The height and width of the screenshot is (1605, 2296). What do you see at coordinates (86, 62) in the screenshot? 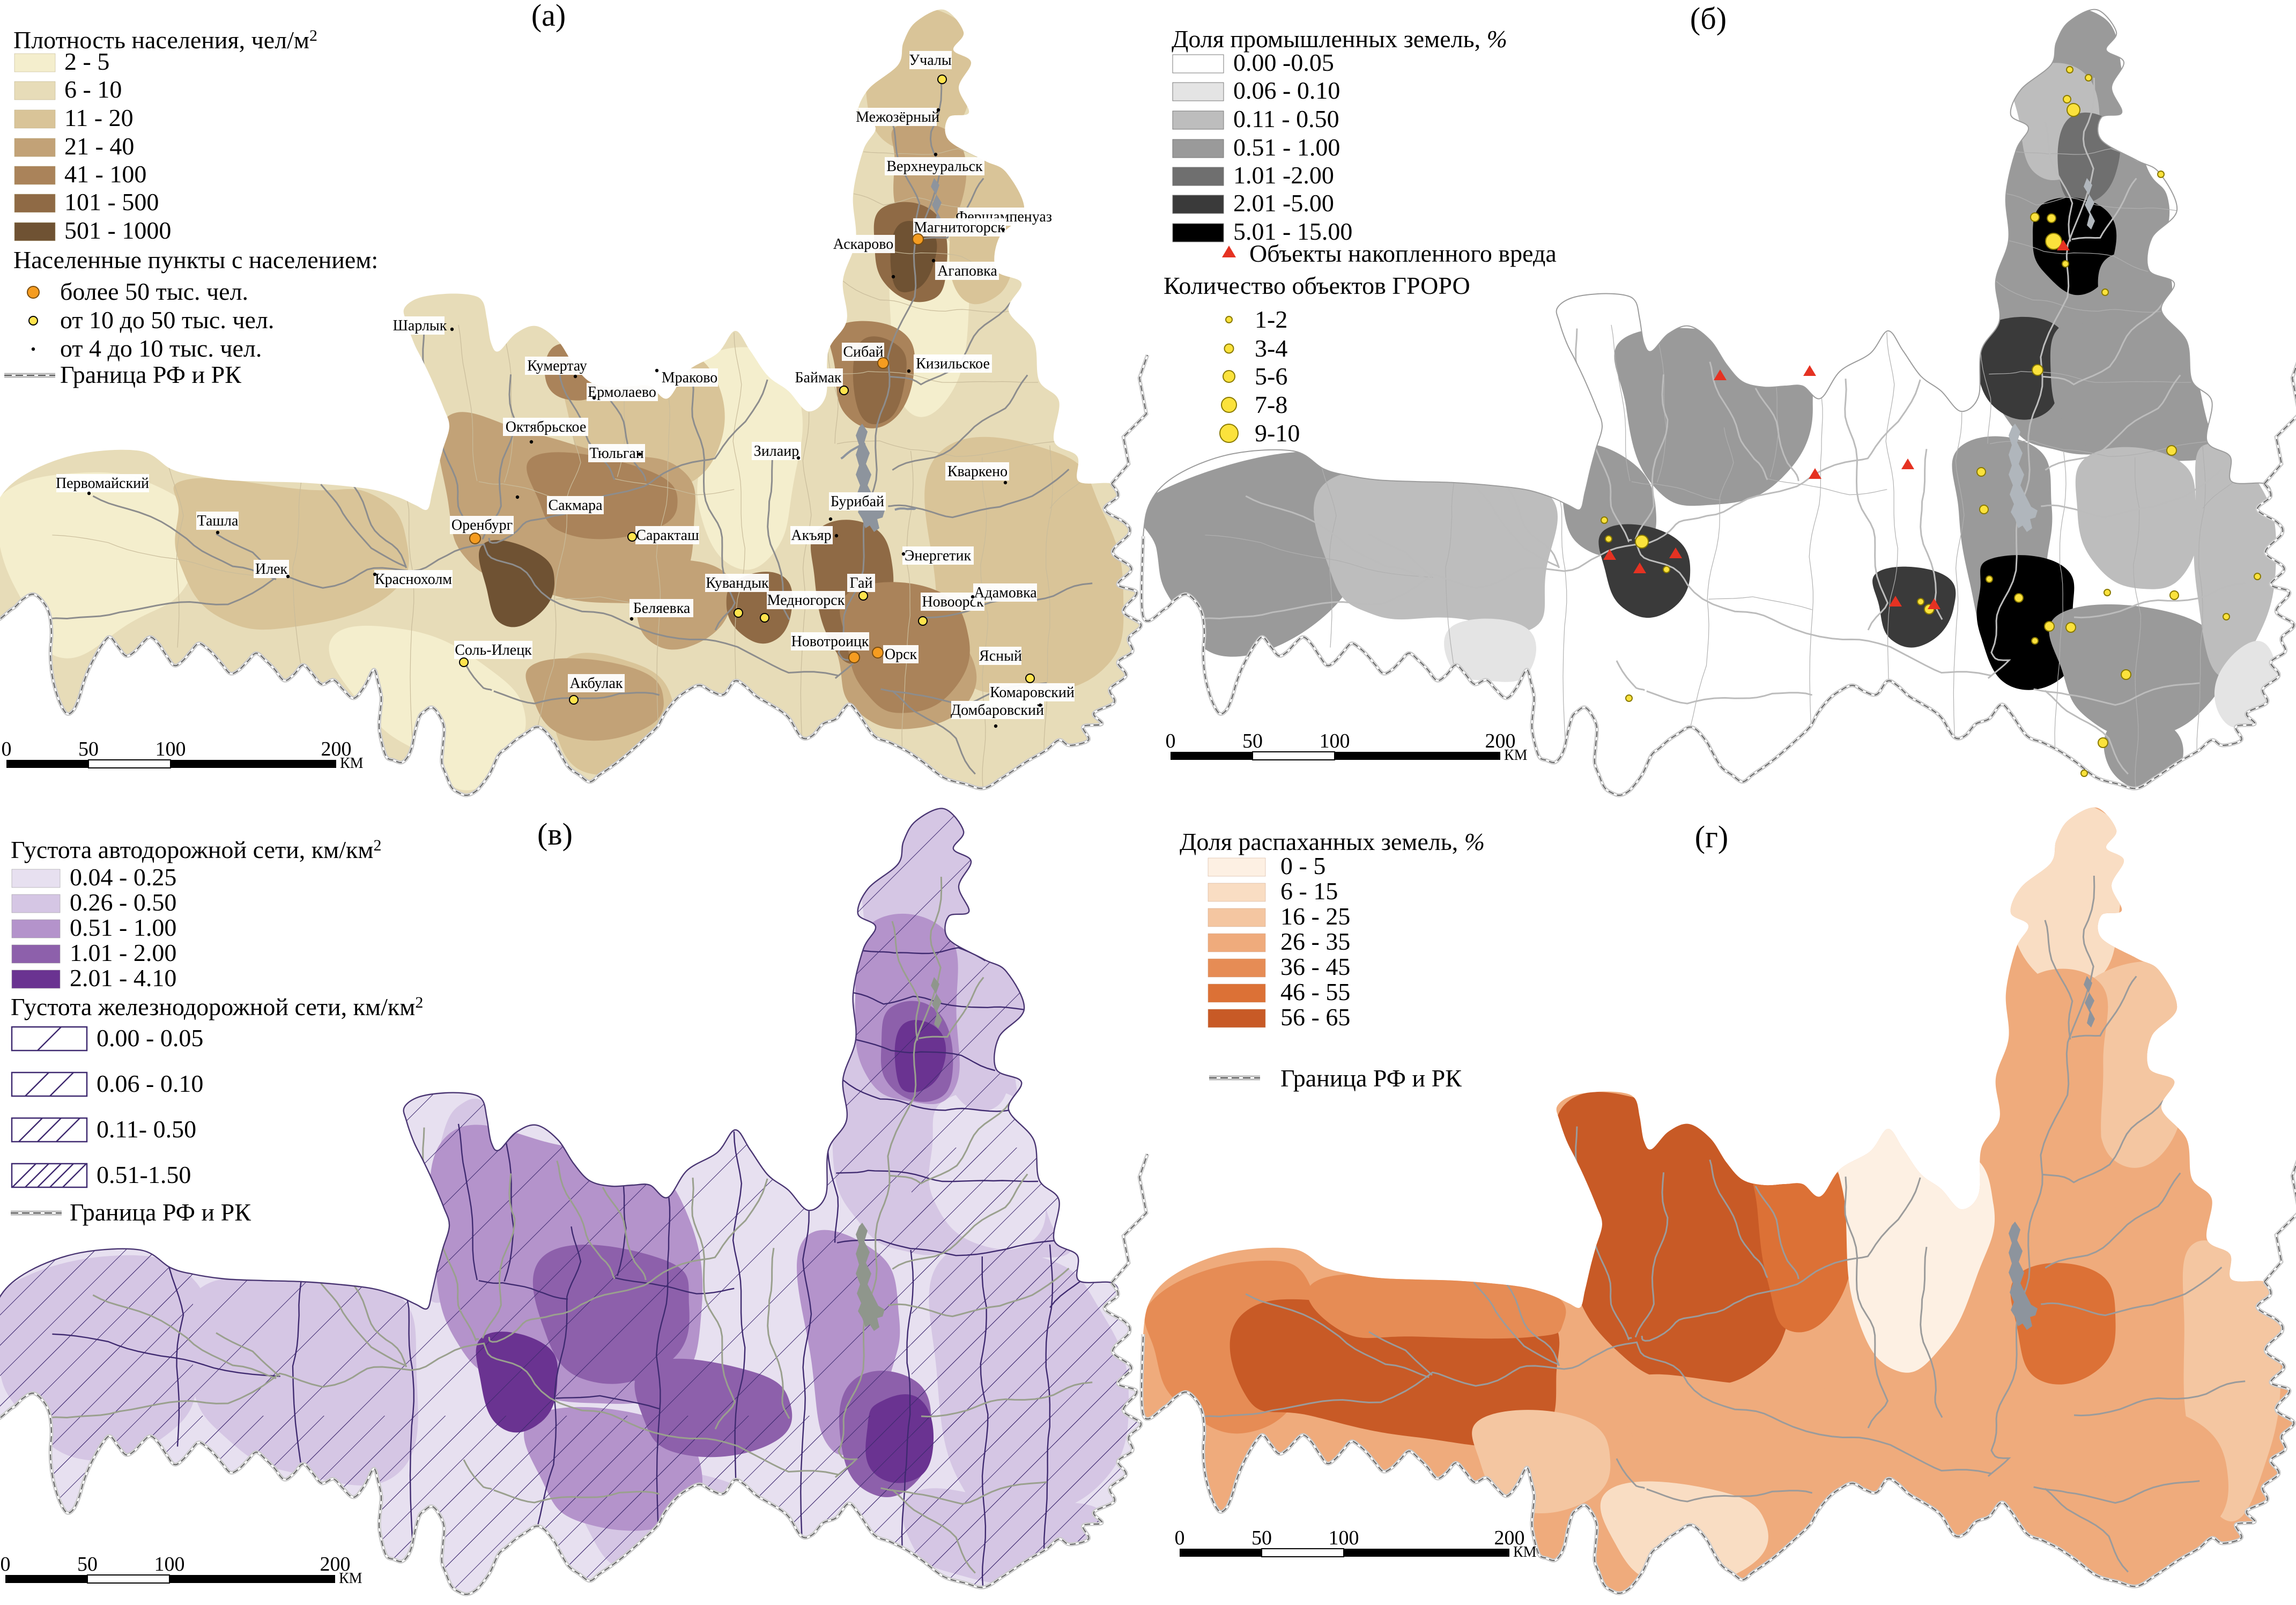
I see `svg-text: 2 - 5` at bounding box center [86, 62].